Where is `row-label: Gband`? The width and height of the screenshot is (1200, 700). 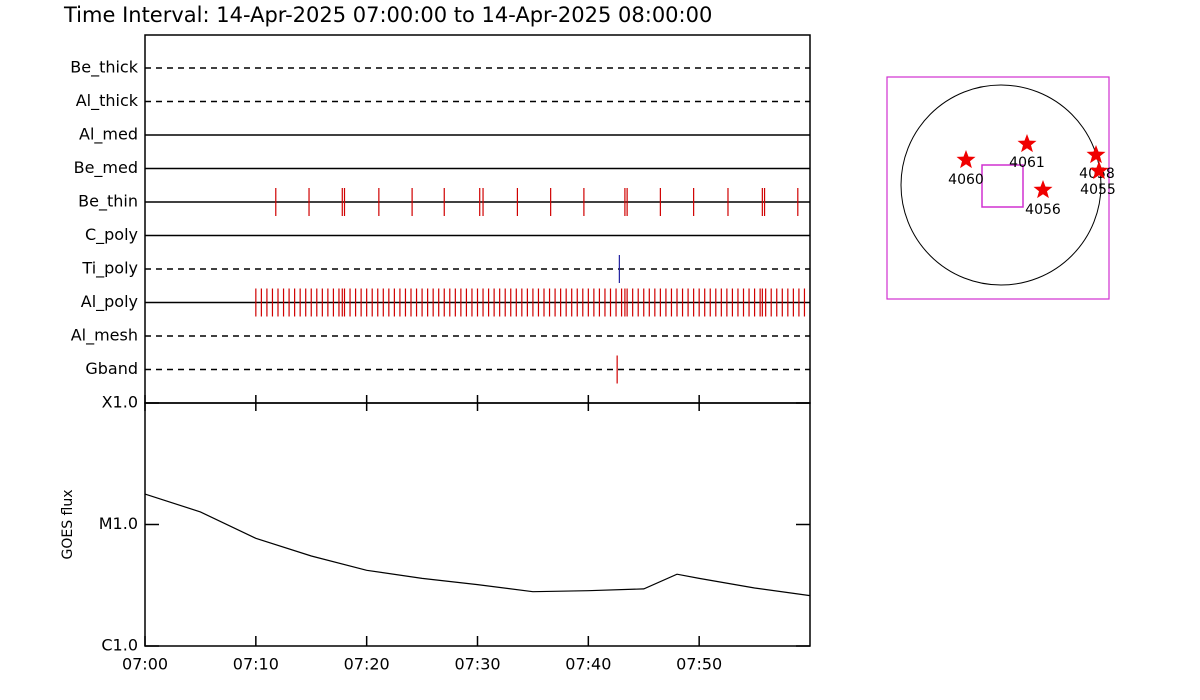 row-label: Gband is located at coordinates (111, 368).